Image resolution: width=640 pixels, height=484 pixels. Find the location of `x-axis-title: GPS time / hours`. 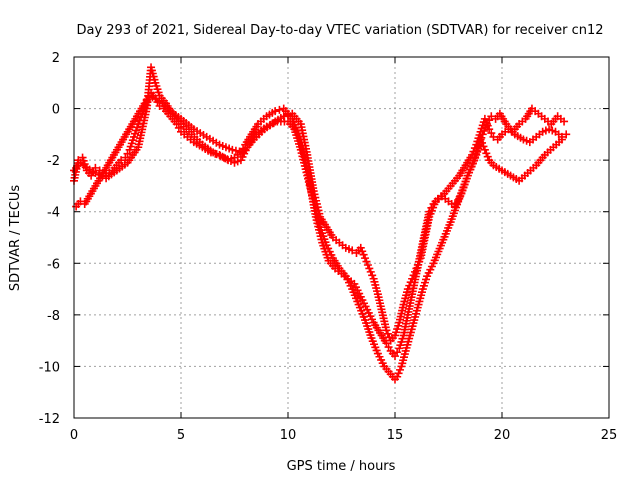

x-axis-title: GPS time / hours is located at coordinates (341, 466).